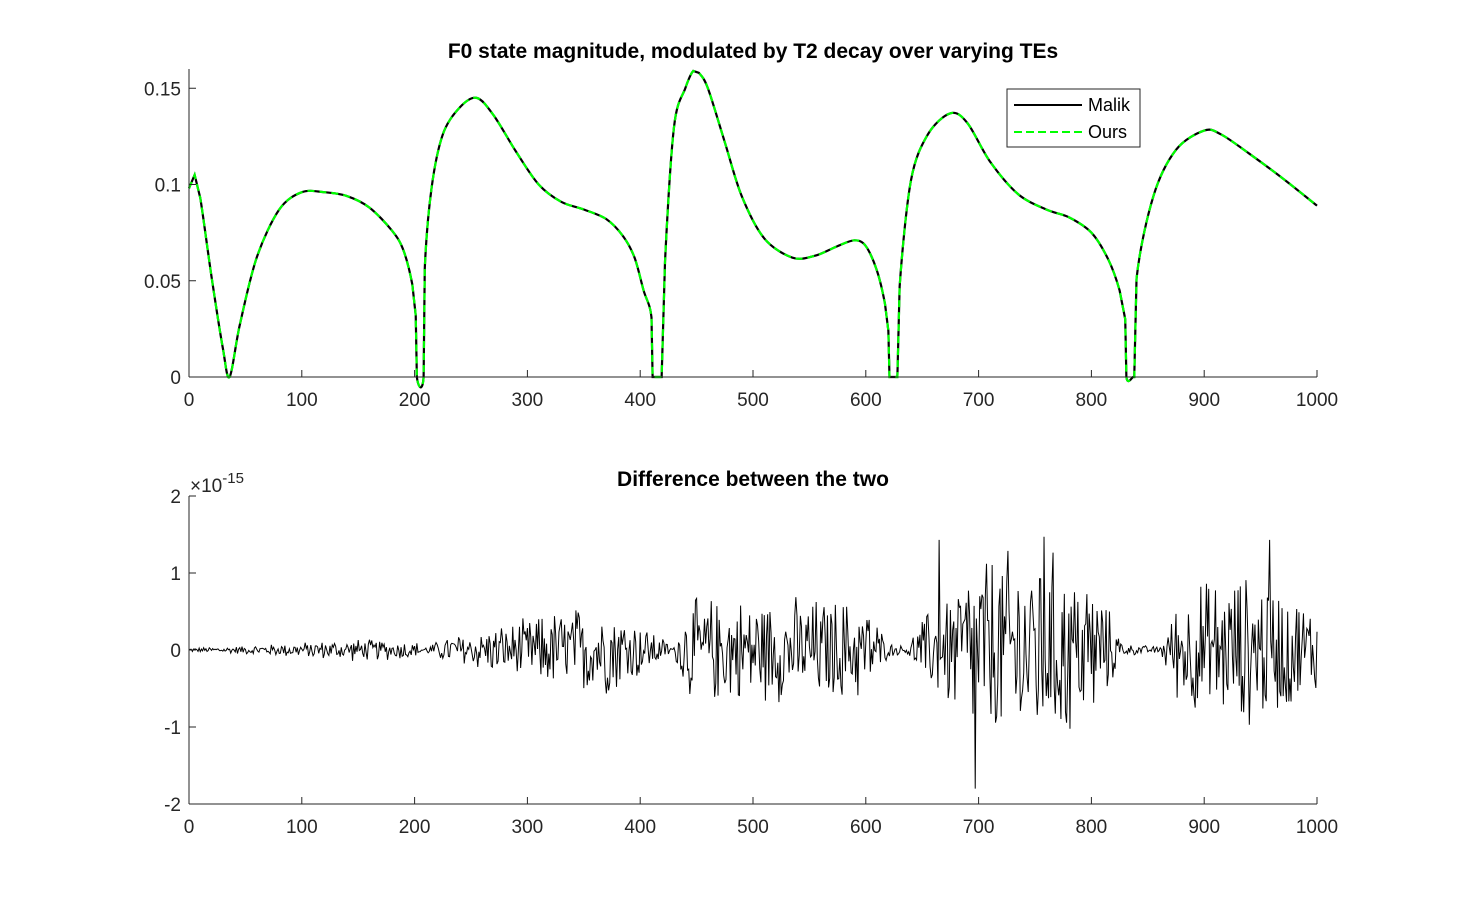  What do you see at coordinates (640, 400) in the screenshot?
I see `top-x-tick-label: 400` at bounding box center [640, 400].